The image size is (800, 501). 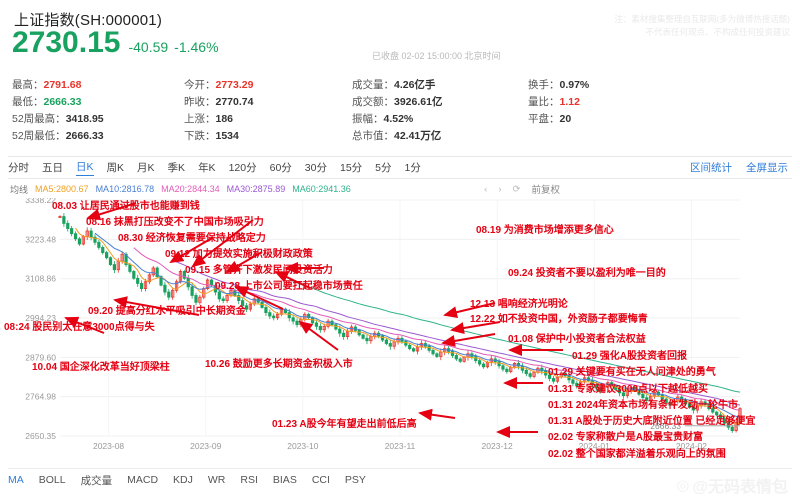 What do you see at coordinates (207, 168) in the screenshot?
I see `period-tab-年K: 年K` at bounding box center [207, 168].